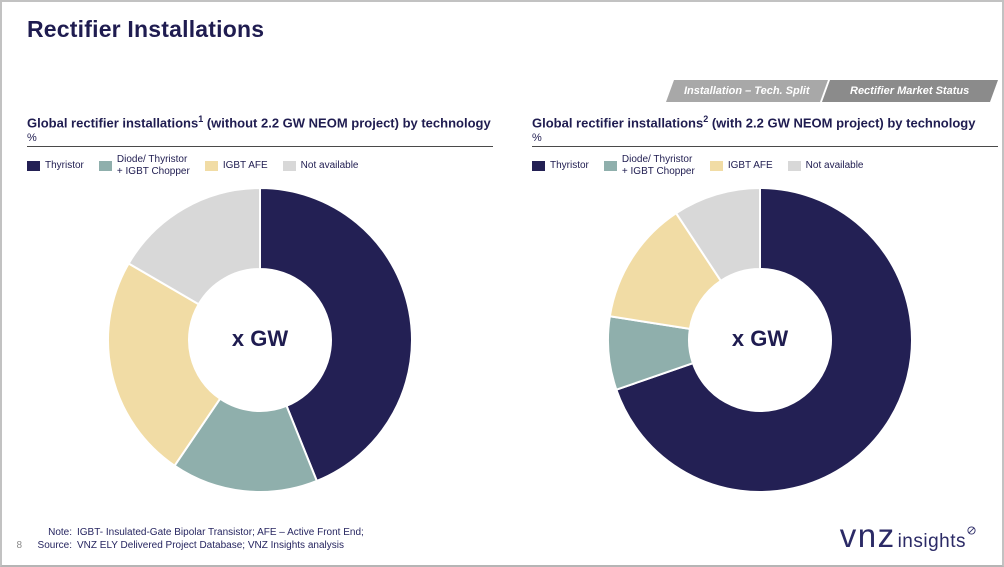 Image resolution: width=1004 pixels, height=567 pixels. What do you see at coordinates (54, 545) in the screenshot?
I see `source-label: Source:` at bounding box center [54, 545].